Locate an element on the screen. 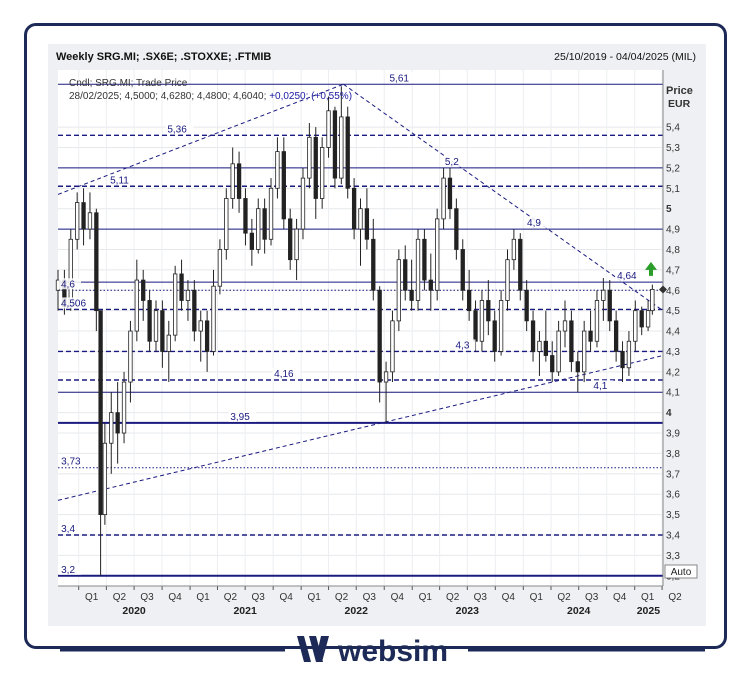 The height and width of the screenshot is (673, 753). quarter-label: Q2 is located at coordinates (342, 597).